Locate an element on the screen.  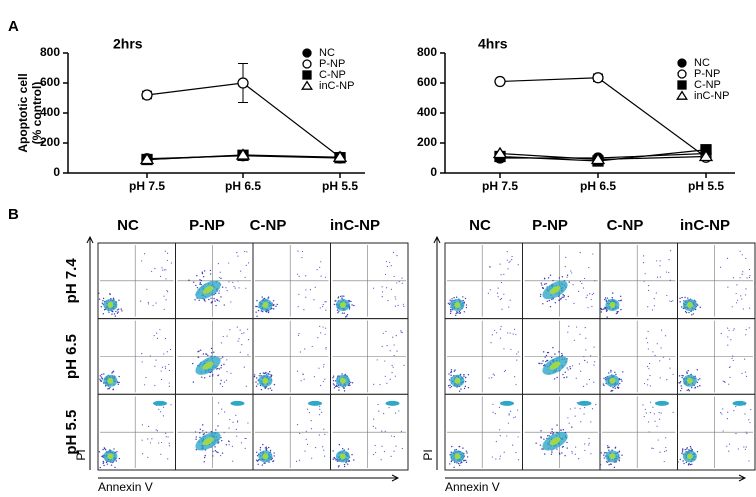
legend-label: C-NP is located at coordinates (707, 85).